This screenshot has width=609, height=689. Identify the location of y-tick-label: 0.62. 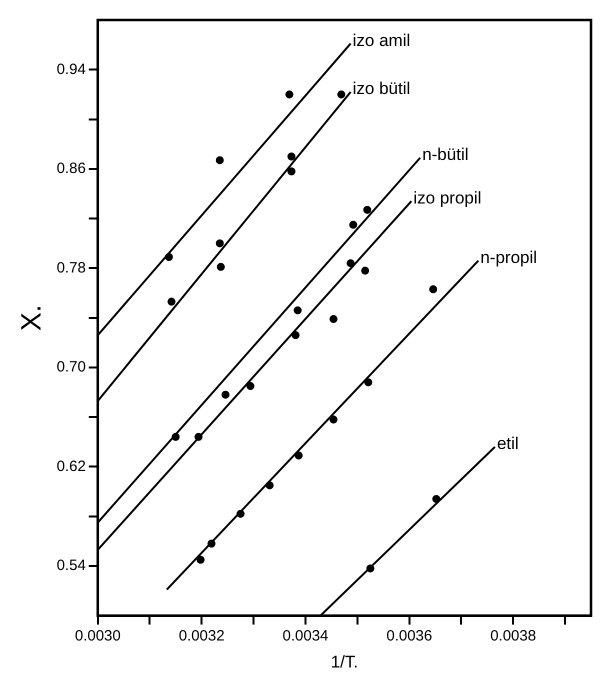
(71, 466).